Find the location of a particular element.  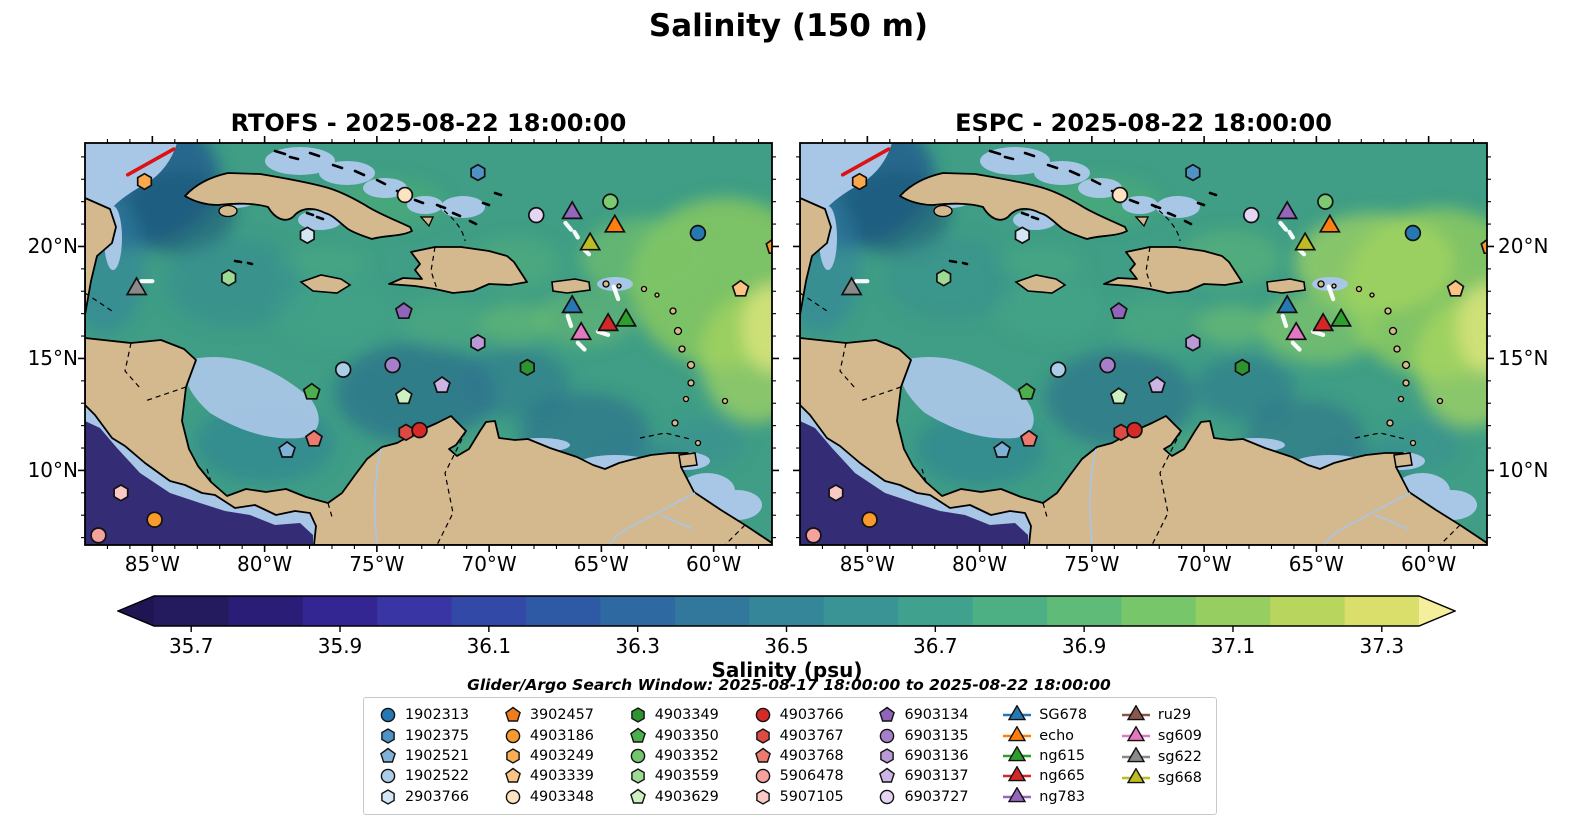

legend-label: sg622 is located at coordinates (1179, 756).